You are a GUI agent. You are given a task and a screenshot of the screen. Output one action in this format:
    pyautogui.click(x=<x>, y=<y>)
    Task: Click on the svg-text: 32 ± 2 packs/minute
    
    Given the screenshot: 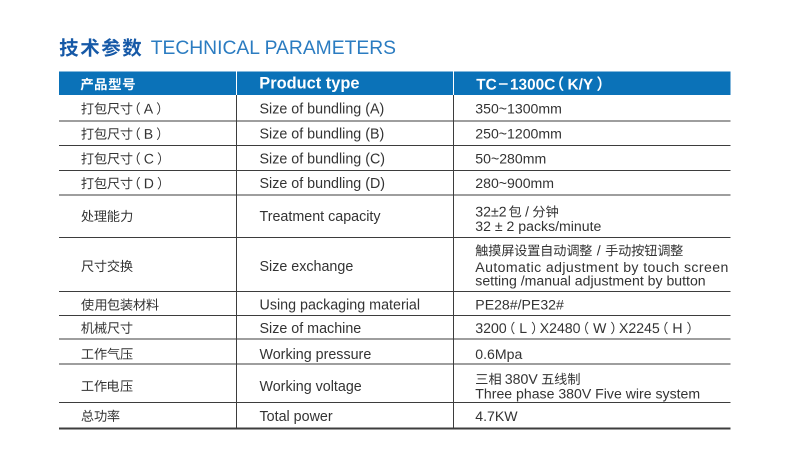 What is the action you would take?
    pyautogui.click(x=538, y=226)
    